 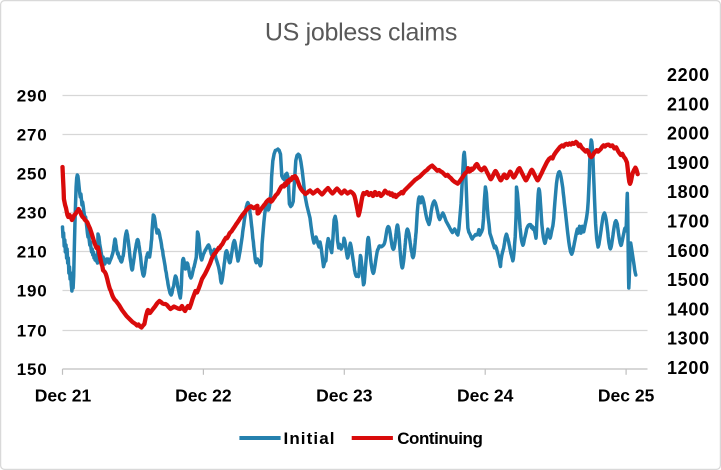 What do you see at coordinates (688, 368) in the screenshot?
I see `svg-text: 1200` at bounding box center [688, 368].